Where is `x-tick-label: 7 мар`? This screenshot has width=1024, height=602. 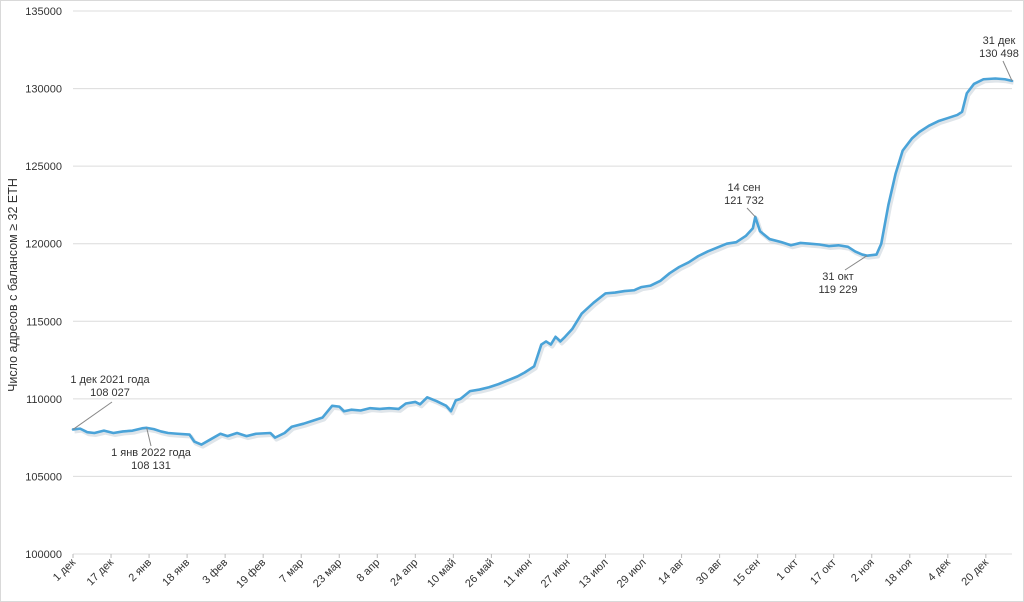
x-tick-label: 7 мар is located at coordinates (291, 571).